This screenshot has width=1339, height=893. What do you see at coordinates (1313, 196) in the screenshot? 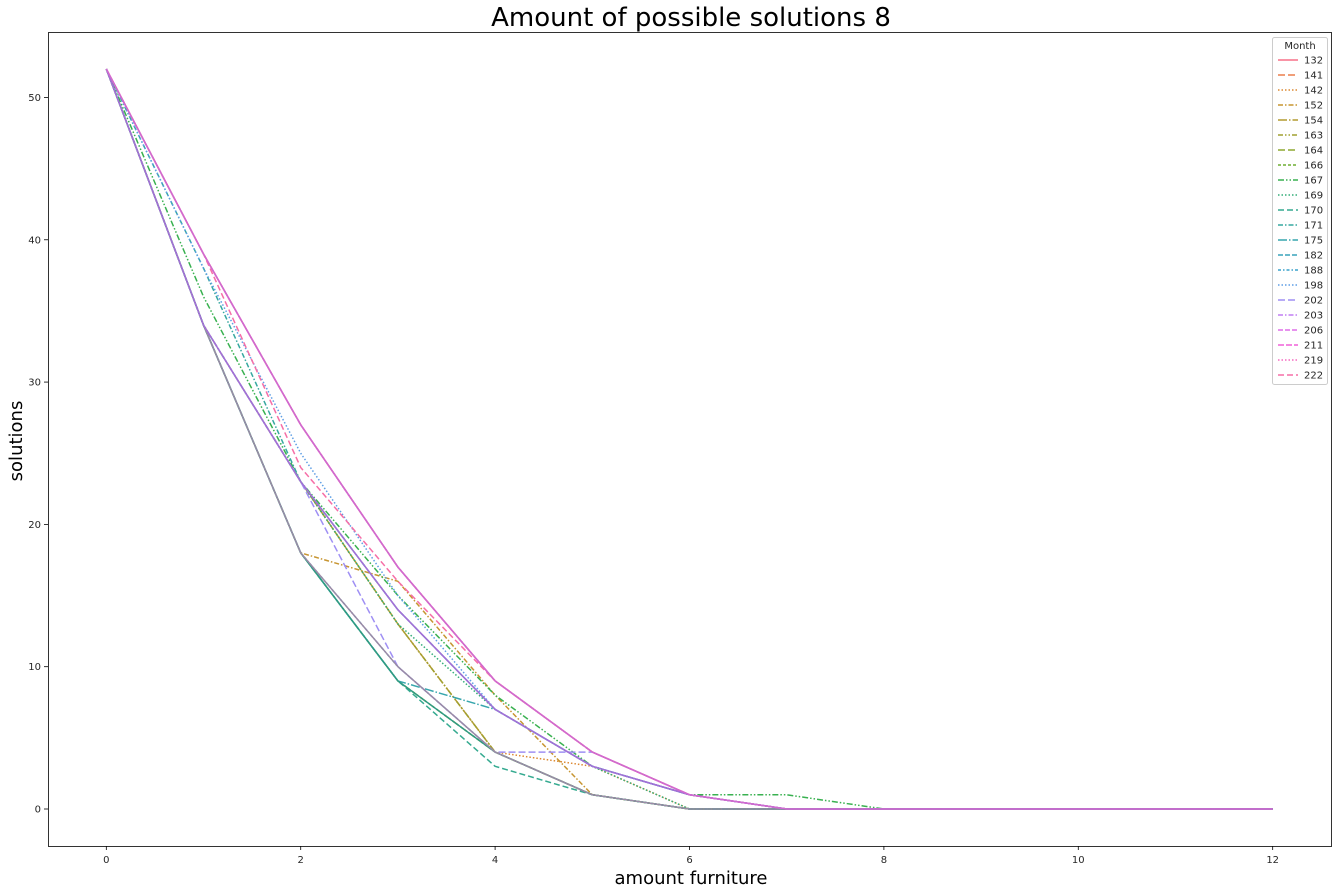
I see `legend-label-169: 169` at bounding box center [1313, 196].